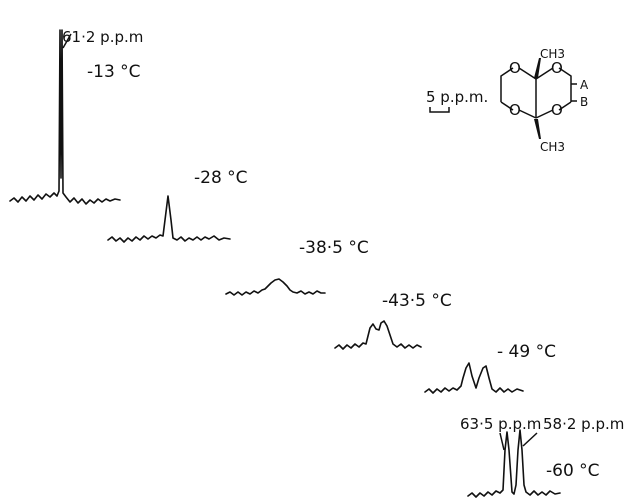 This screenshot has height=502, width=637. Describe the element at coordinates (573, 471) in the screenshot. I see `spectrum-6-temperature: -60 °C` at that location.